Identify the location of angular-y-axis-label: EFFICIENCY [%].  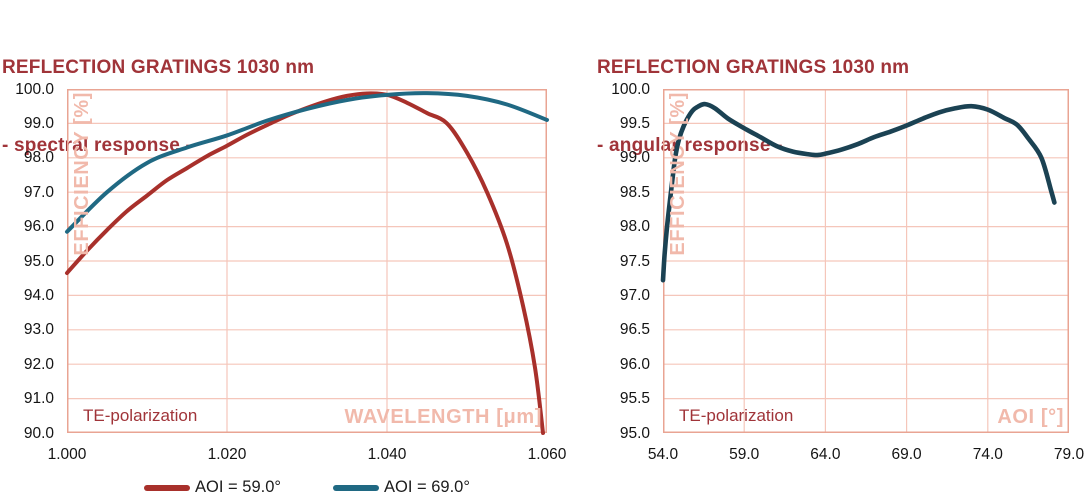
(678, 174).